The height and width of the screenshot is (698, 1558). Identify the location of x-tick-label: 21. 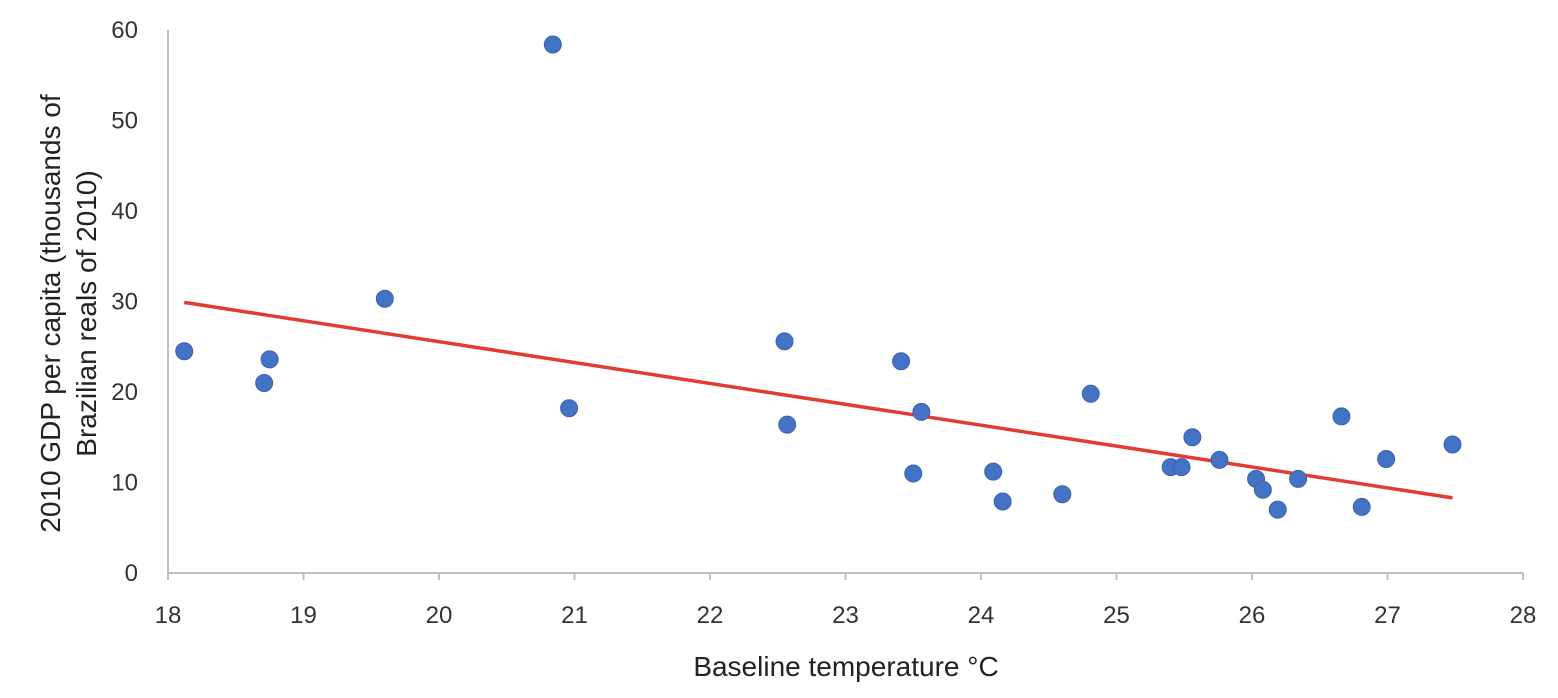
(574, 615).